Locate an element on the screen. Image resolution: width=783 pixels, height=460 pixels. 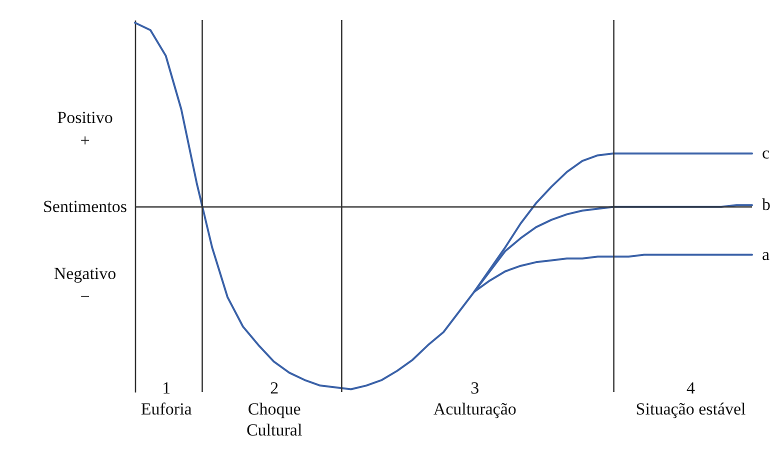
text: Sentimentos is located at coordinates (85, 206).